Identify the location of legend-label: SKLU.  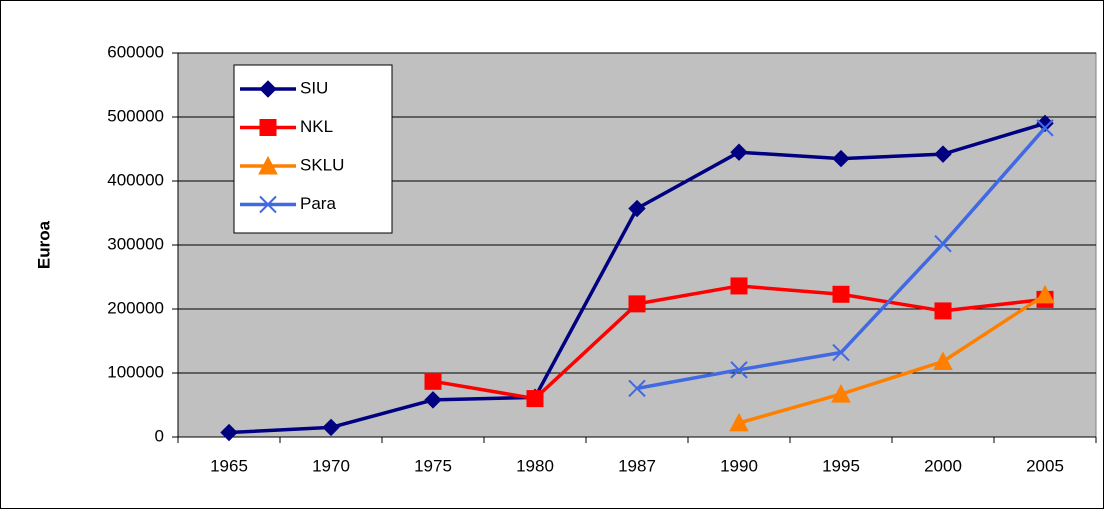
(322, 164).